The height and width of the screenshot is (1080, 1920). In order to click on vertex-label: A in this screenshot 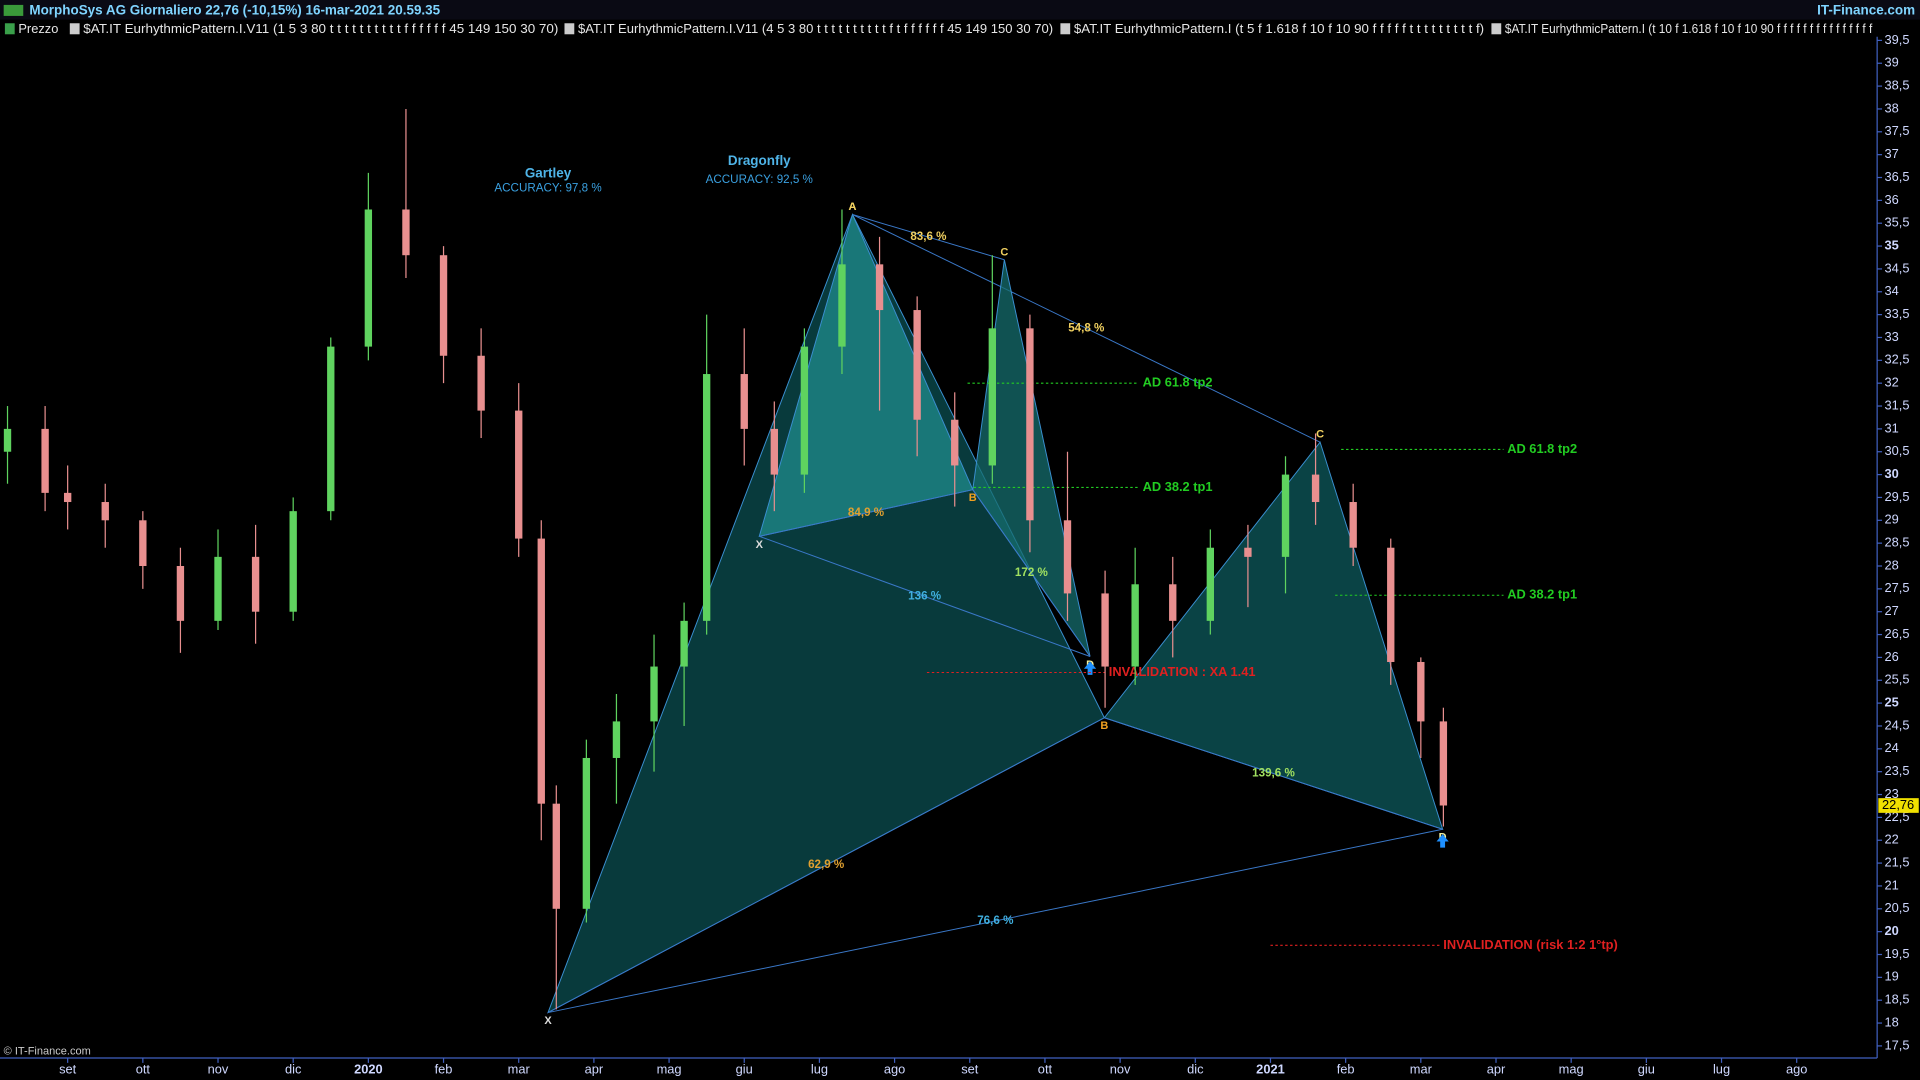, I will do `click(853, 207)`.